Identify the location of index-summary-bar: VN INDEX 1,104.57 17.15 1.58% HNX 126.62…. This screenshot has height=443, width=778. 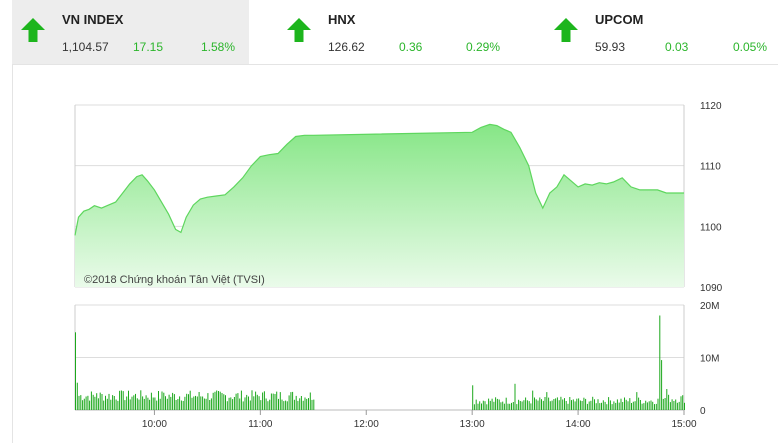
(389, 32).